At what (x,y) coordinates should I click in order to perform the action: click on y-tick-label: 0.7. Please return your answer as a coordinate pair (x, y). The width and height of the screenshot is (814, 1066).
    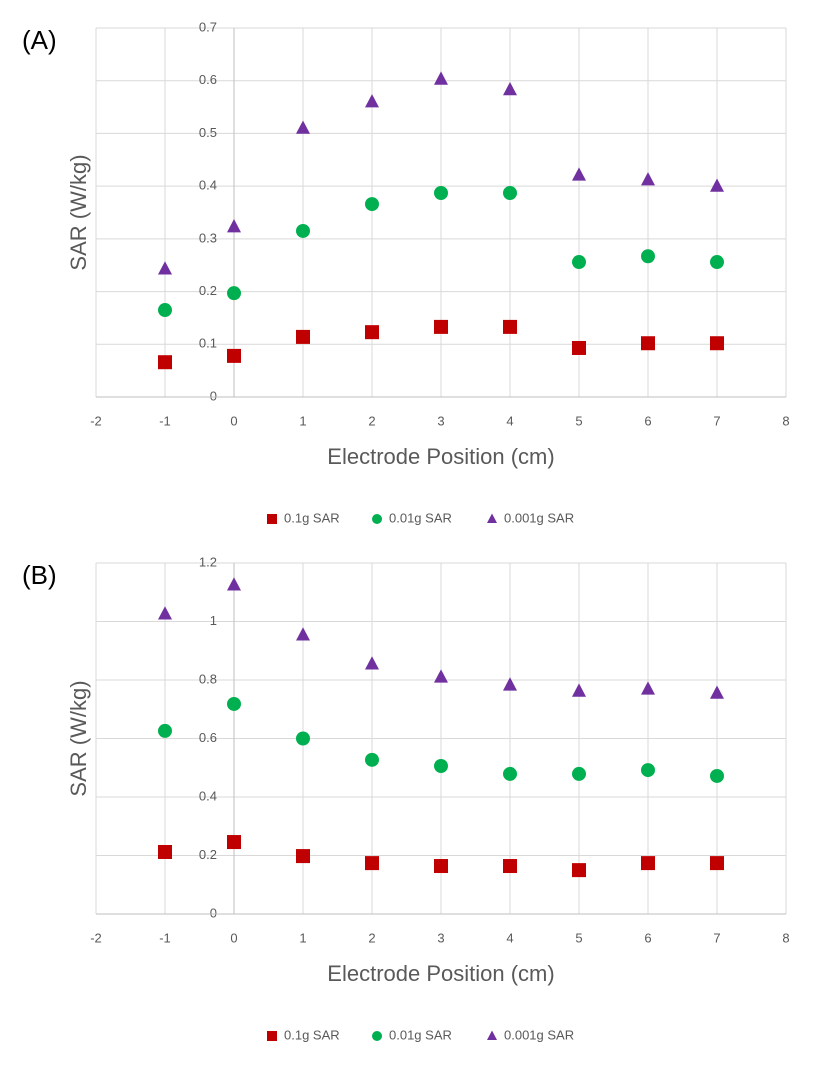
    Looking at the image, I should click on (208, 26).